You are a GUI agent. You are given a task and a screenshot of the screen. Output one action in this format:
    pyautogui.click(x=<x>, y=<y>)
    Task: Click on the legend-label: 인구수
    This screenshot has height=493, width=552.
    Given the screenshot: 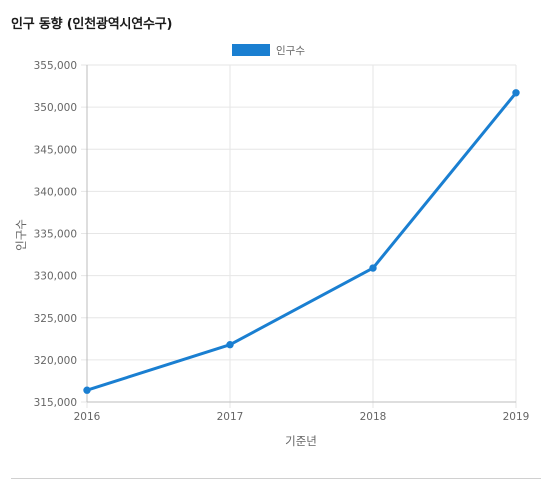 What is the action you would take?
    pyautogui.click(x=290, y=51)
    